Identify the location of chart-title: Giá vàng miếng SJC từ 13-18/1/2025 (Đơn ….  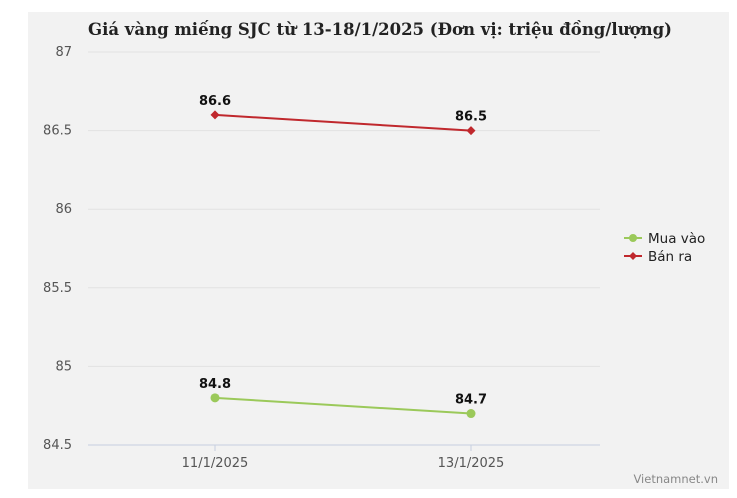
(380, 29).